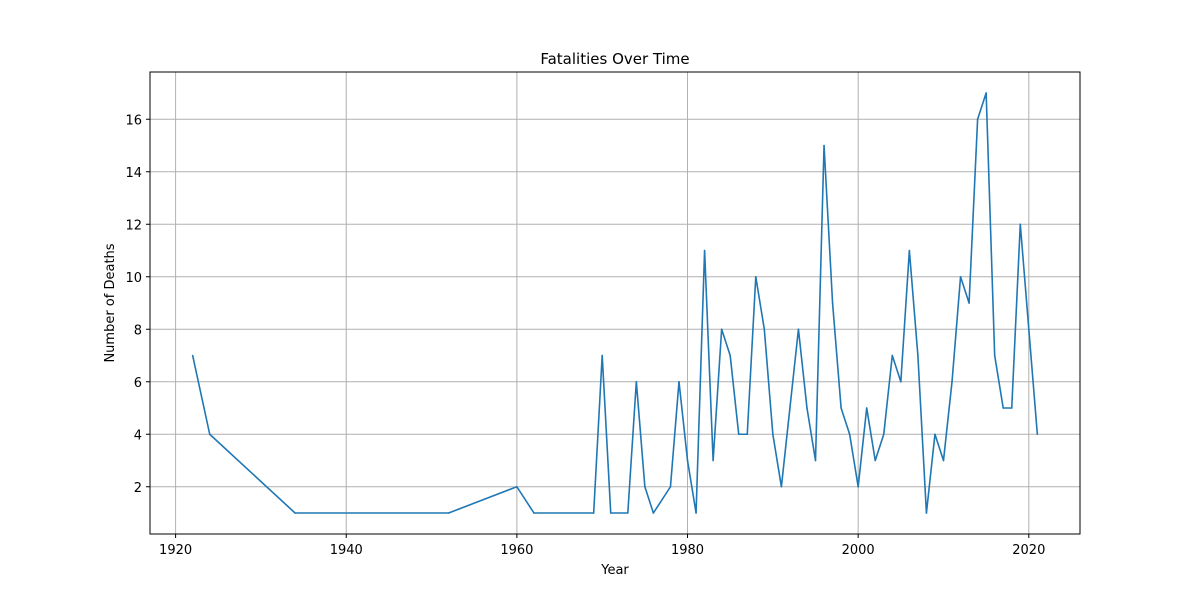  What do you see at coordinates (858, 550) in the screenshot?
I see `x-tick-label: 2000` at bounding box center [858, 550].